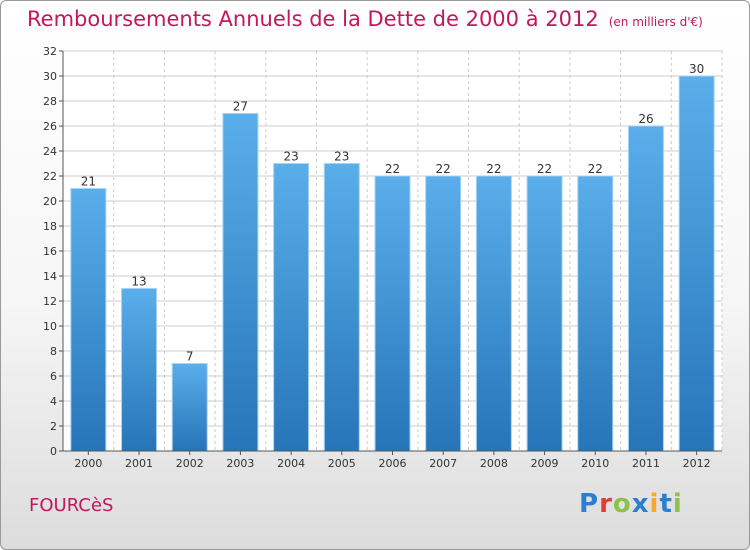  Describe the element at coordinates (53, 426) in the screenshot. I see `y-tick-label: 2` at that location.